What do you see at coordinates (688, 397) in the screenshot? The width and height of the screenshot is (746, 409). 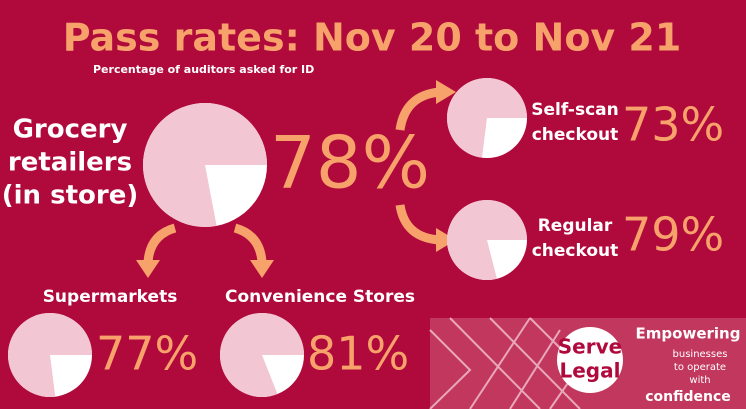 I see `logo-tagline: confidence` at bounding box center [688, 397].